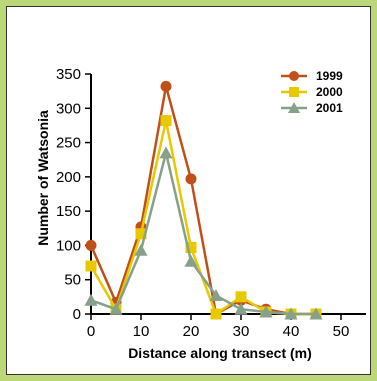 Image resolution: width=377 pixels, height=381 pixels. Describe the element at coordinates (43, 178) in the screenshot. I see `y-axis-title: Number of Watsonia` at that location.